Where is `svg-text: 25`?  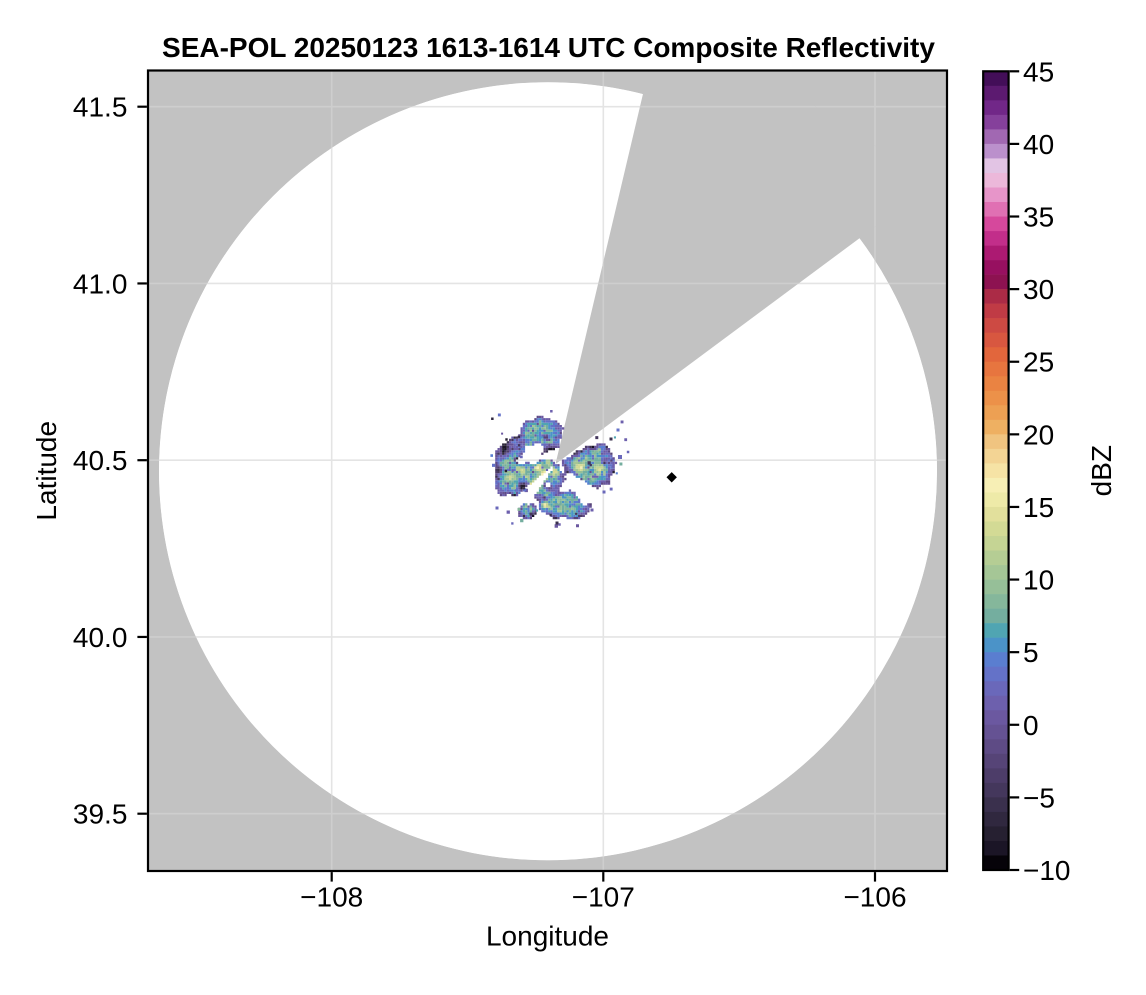
svg-text: 25 is located at coordinates (1038, 362).